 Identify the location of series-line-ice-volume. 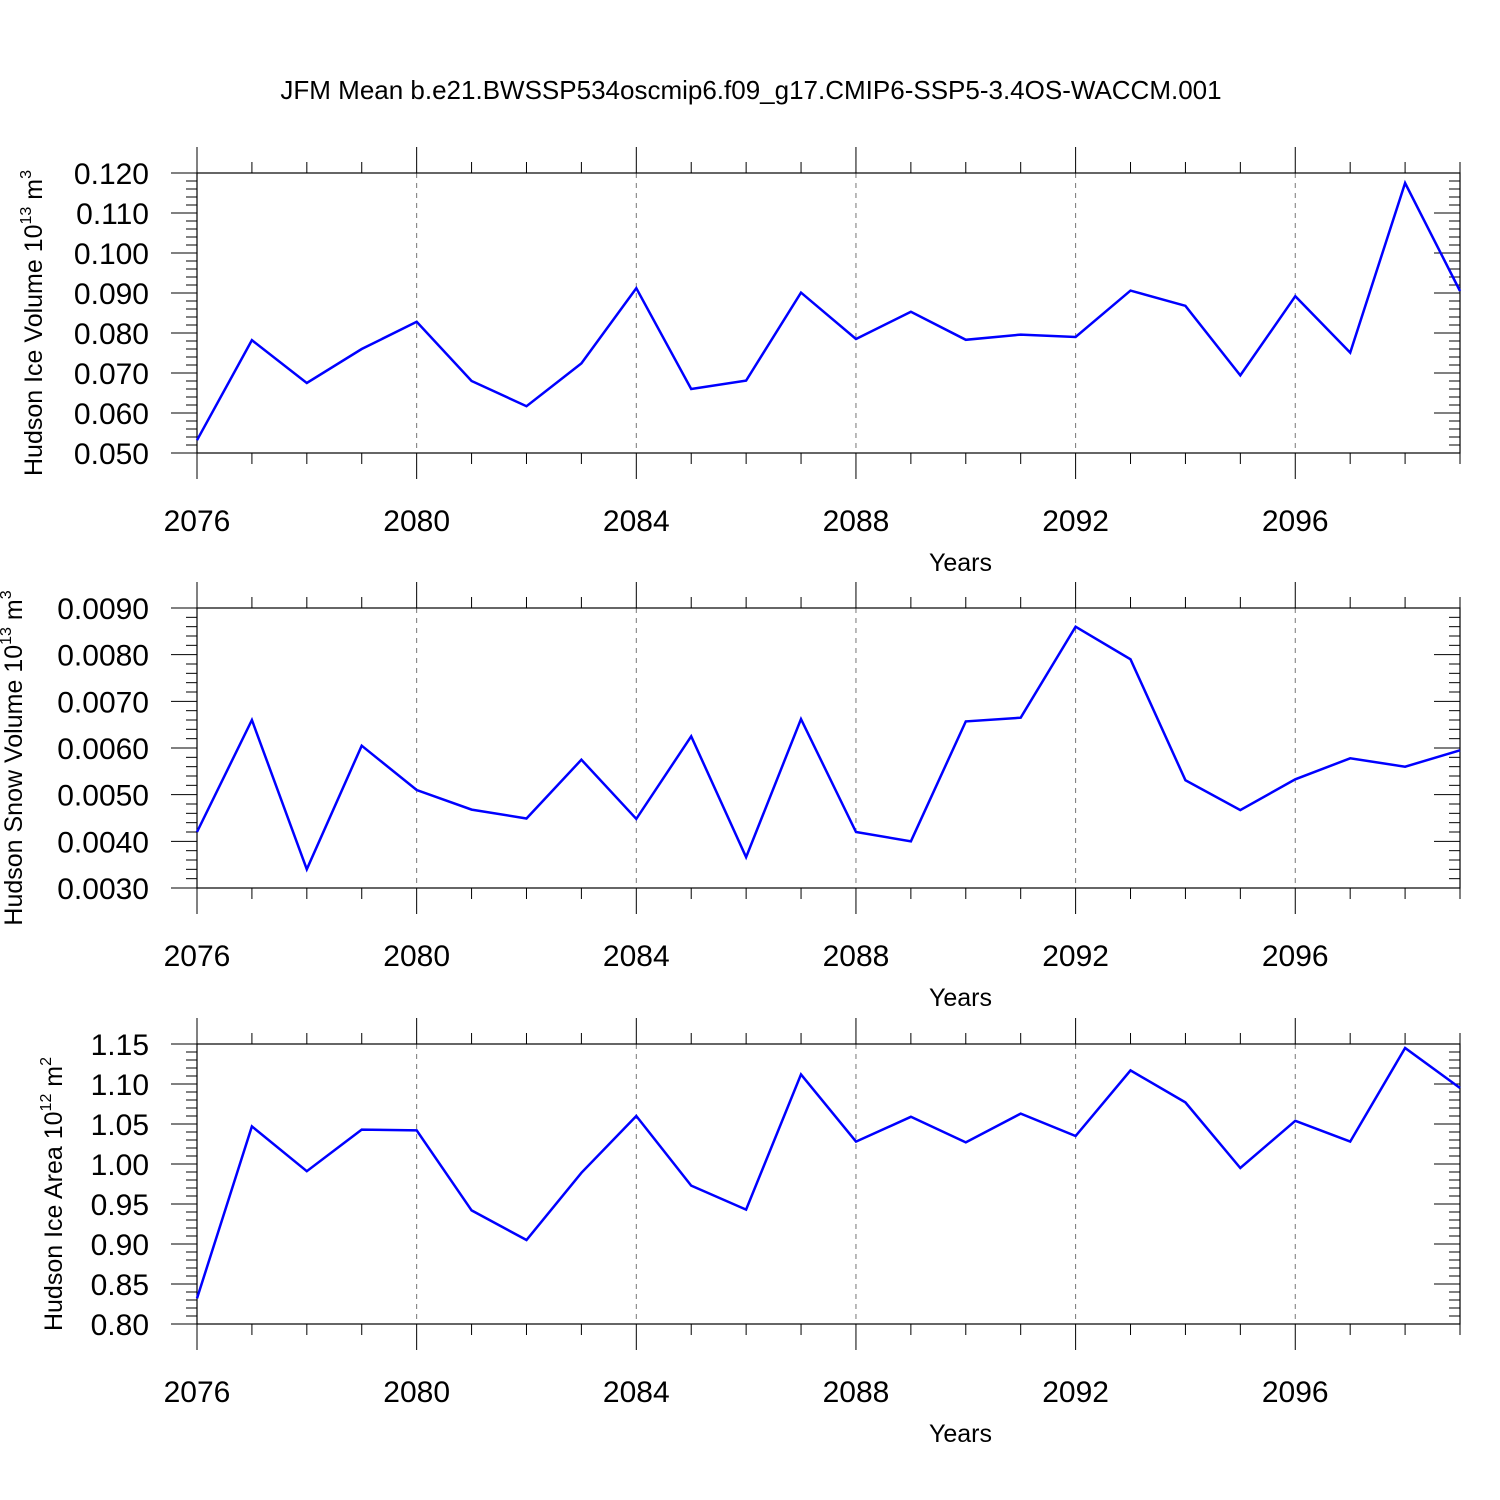
(828, 310).